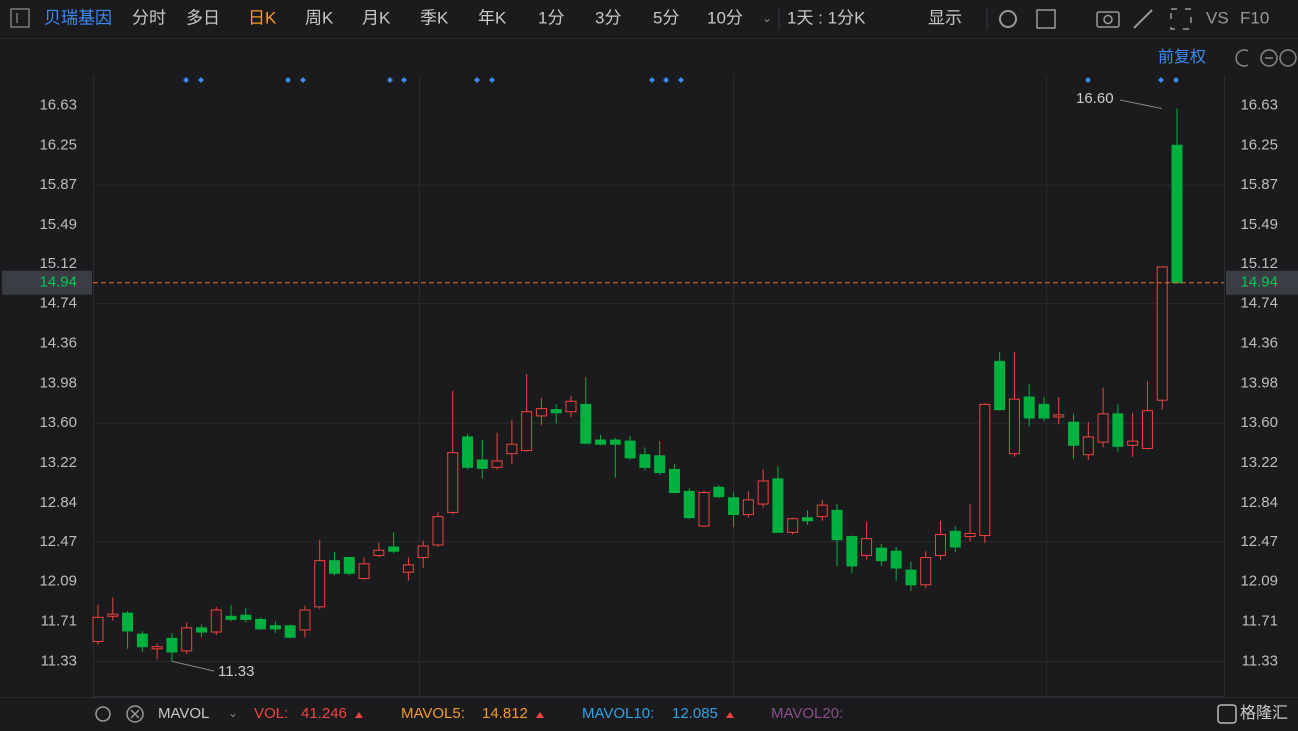  What do you see at coordinates (1259, 502) in the screenshot?
I see `y-tick-label-right: 12.84` at bounding box center [1259, 502].